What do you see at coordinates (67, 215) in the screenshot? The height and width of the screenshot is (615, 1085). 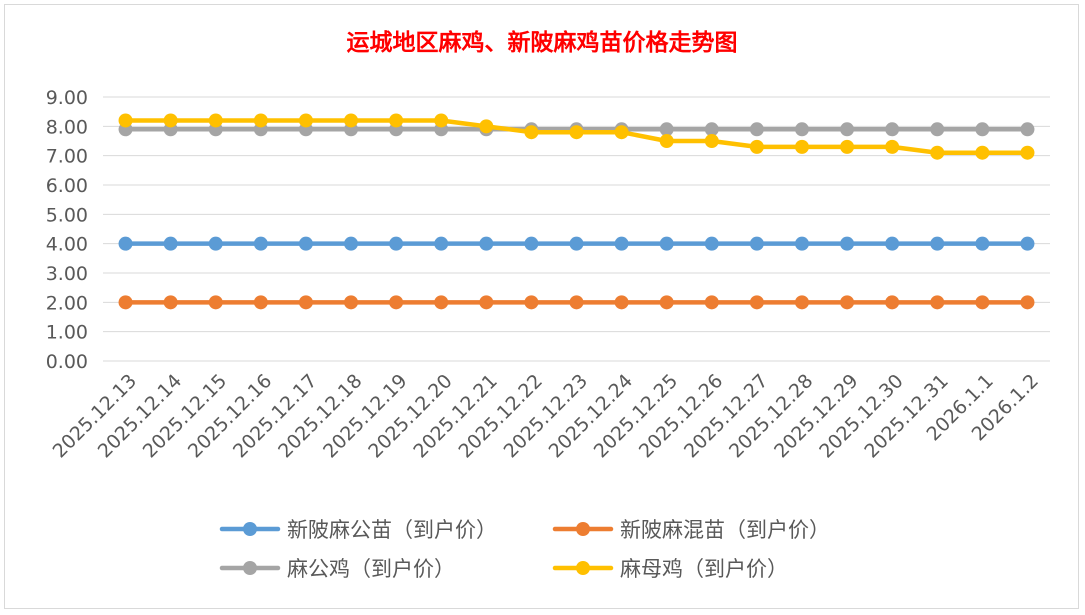 I see `y-tick-label: 5.00` at bounding box center [67, 215].